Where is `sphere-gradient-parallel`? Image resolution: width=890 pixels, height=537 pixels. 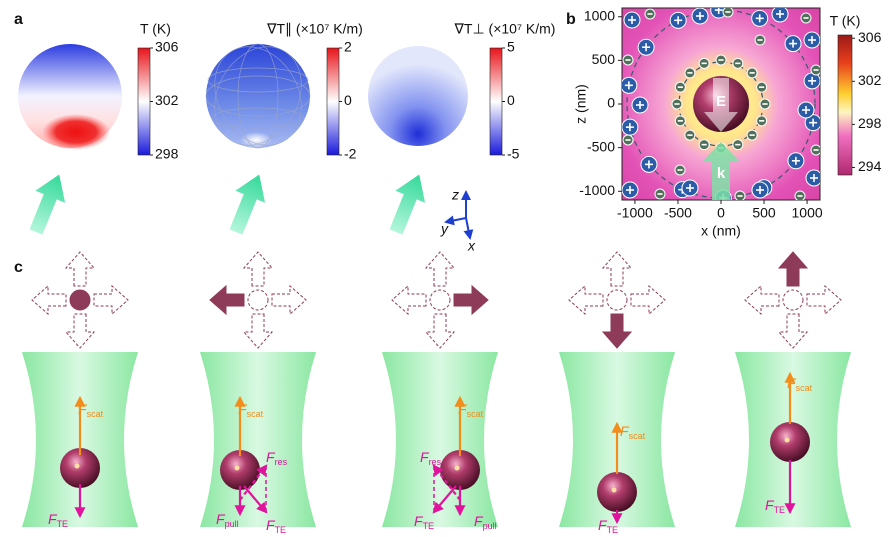 sphere-gradient-parallel is located at coordinates (258, 96).